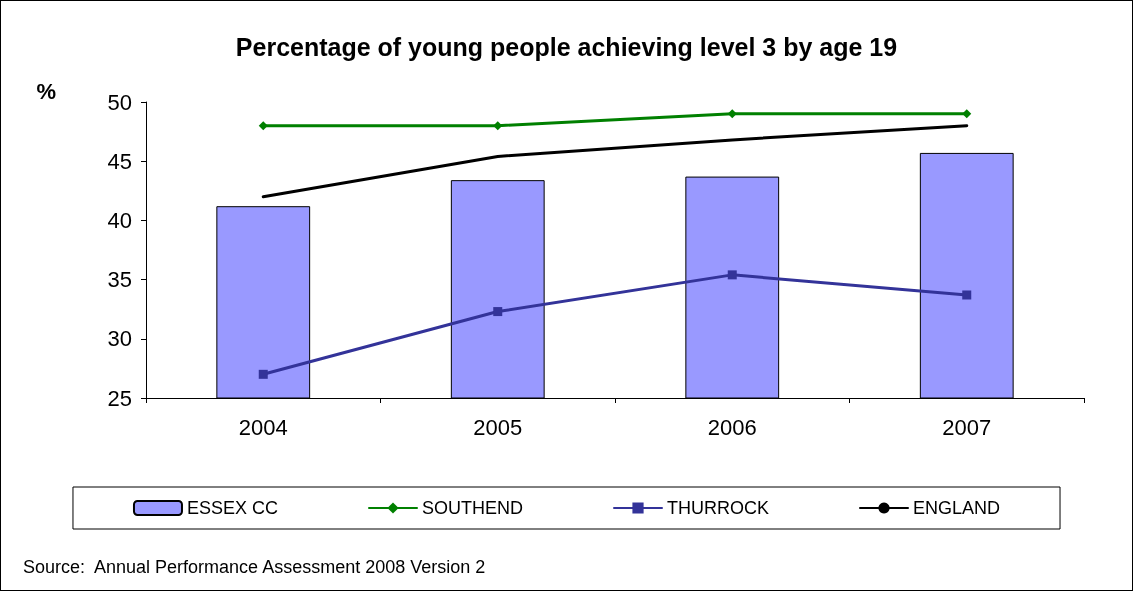 Image resolution: width=1133 pixels, height=591 pixels. I want to click on y-tick-label: 25, so click(119, 398).